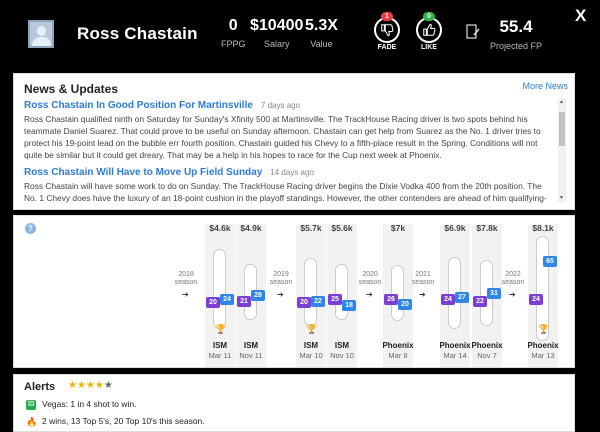  What do you see at coordinates (423, 279) in the screenshot?
I see `season-marker: 2021 season` at bounding box center [423, 279].